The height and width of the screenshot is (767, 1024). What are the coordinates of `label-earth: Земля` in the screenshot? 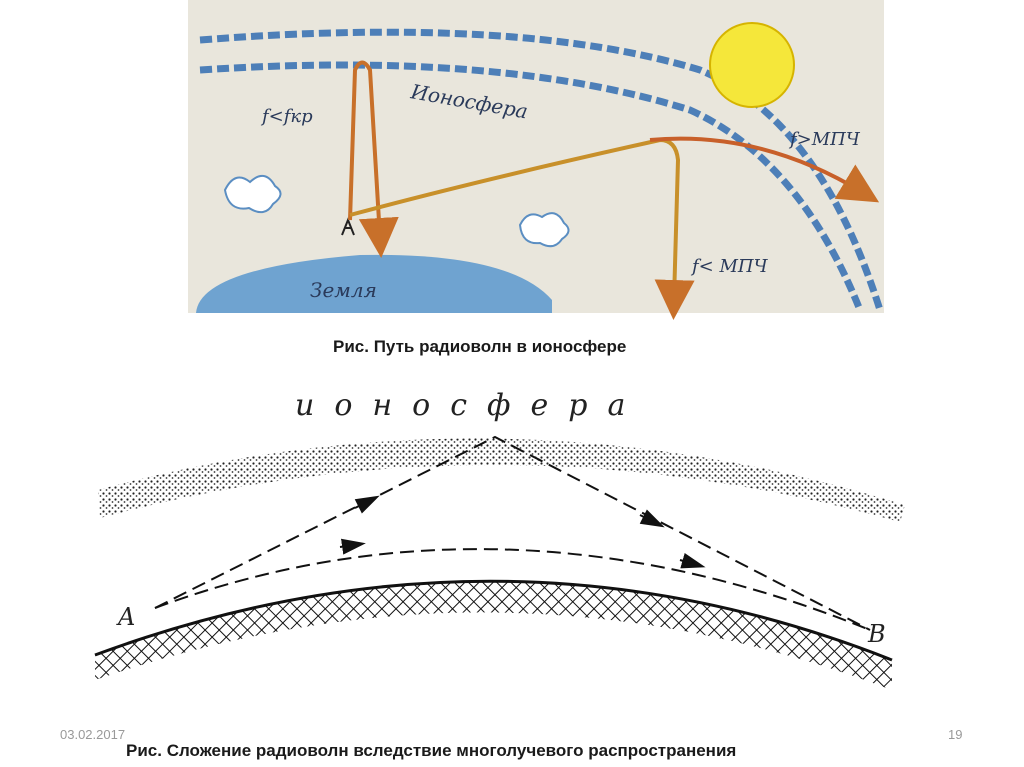 It's located at (343, 290).